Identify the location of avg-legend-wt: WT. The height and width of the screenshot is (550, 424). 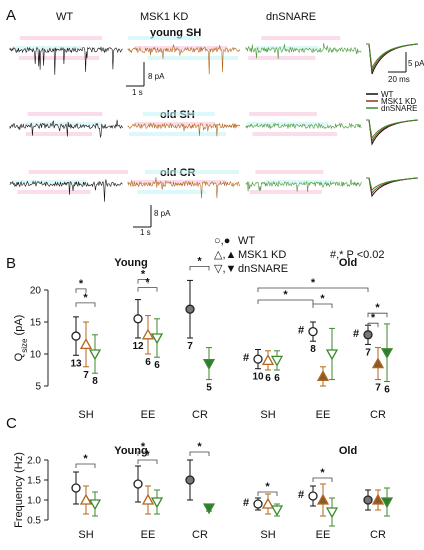
(387, 94).